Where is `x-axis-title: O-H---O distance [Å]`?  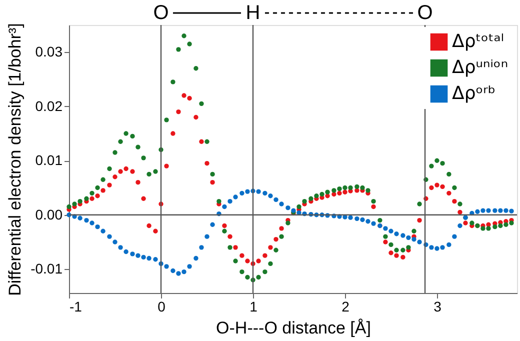
x-axis-title: O-H---O distance [Å] is located at coordinates (293, 328).